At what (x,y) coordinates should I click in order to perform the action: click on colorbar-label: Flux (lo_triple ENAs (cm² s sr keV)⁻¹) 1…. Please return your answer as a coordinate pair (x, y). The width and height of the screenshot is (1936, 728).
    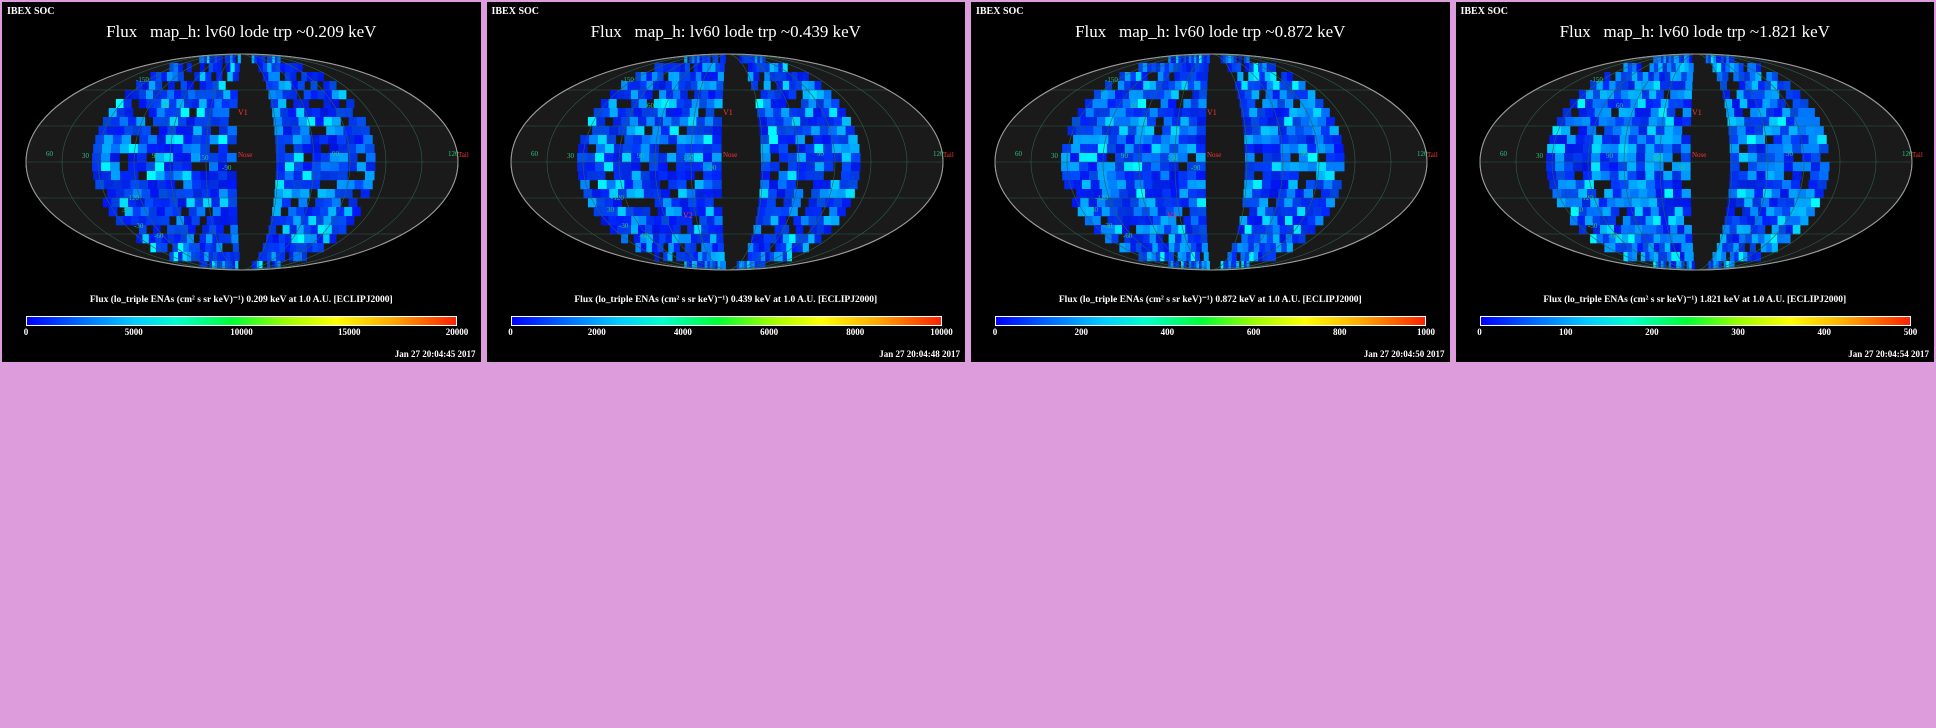
    Looking at the image, I should click on (1695, 300).